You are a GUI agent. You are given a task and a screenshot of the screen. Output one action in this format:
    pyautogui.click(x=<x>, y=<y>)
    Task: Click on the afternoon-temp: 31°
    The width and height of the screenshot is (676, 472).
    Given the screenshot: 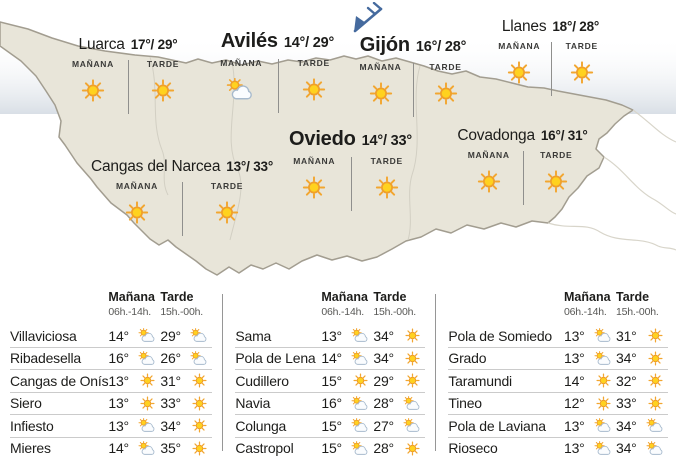 What is the action you would take?
    pyautogui.click(x=170, y=380)
    